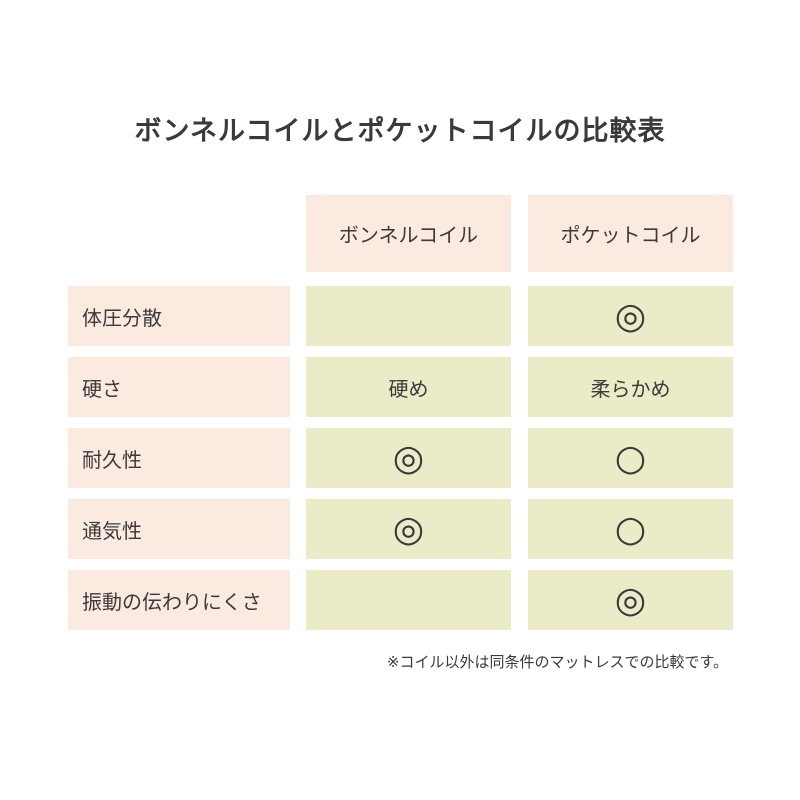 The image size is (800, 800). Describe the element at coordinates (179, 316) in the screenshot. I see `row-label: 体圧分散` at that location.